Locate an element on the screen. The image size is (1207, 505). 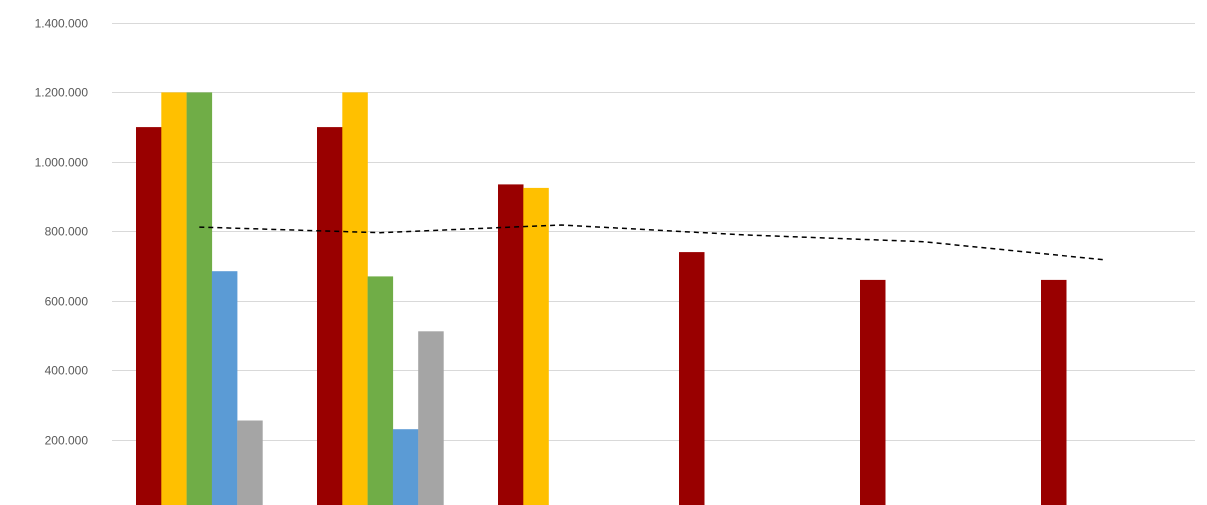
trend-line-layer is located at coordinates (652, 242).